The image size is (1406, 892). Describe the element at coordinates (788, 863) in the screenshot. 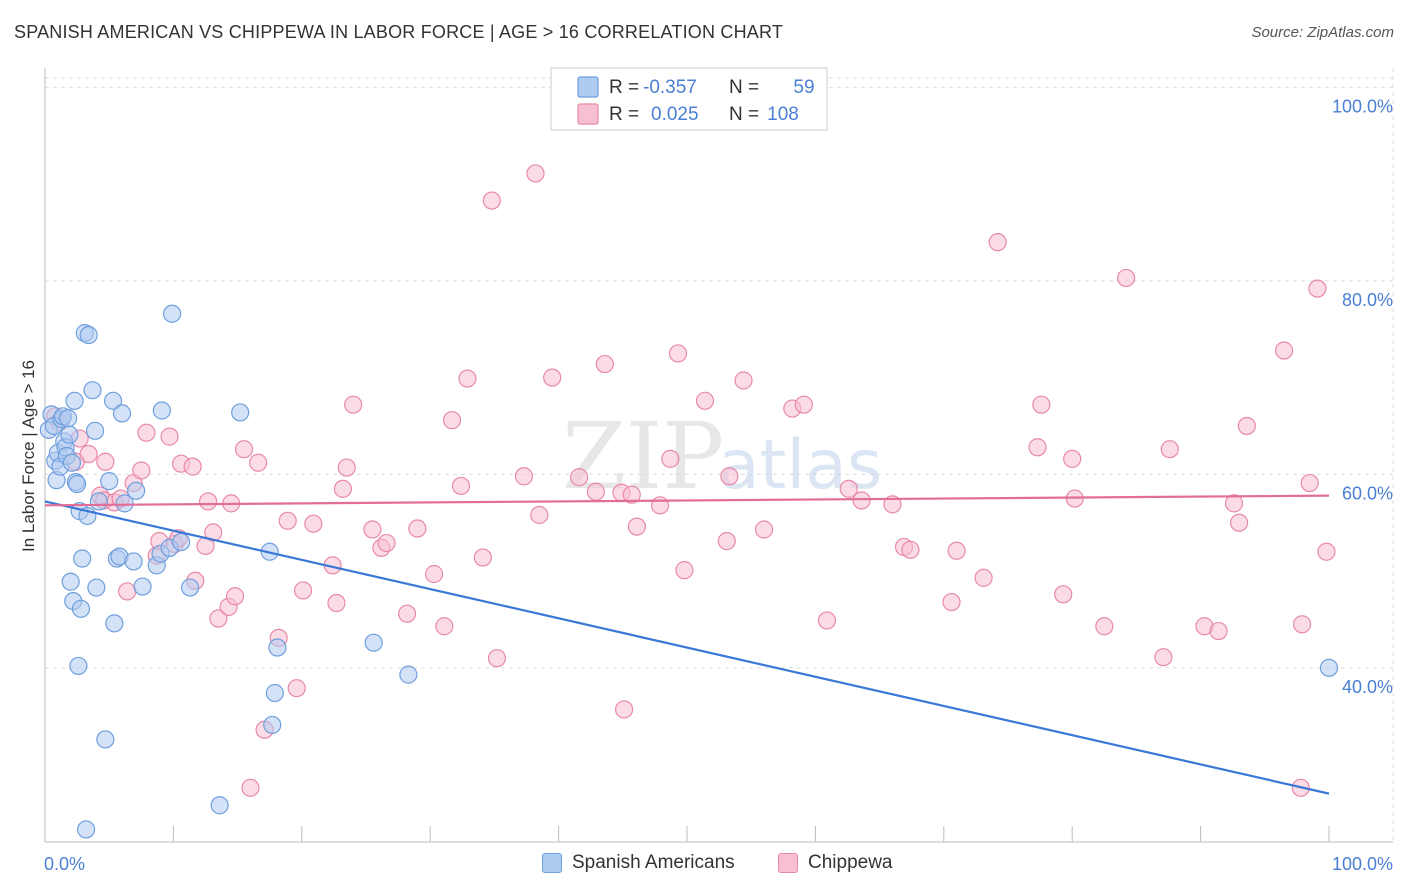

I see `legend-swatch-pink` at that location.